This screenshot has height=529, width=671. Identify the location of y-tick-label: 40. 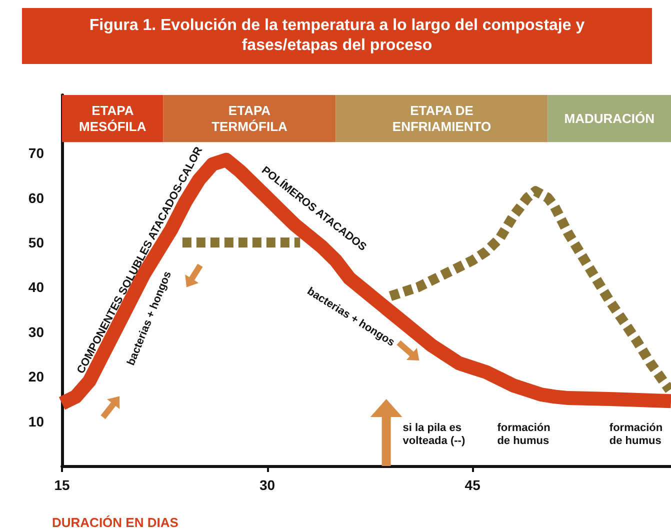
(36, 287).